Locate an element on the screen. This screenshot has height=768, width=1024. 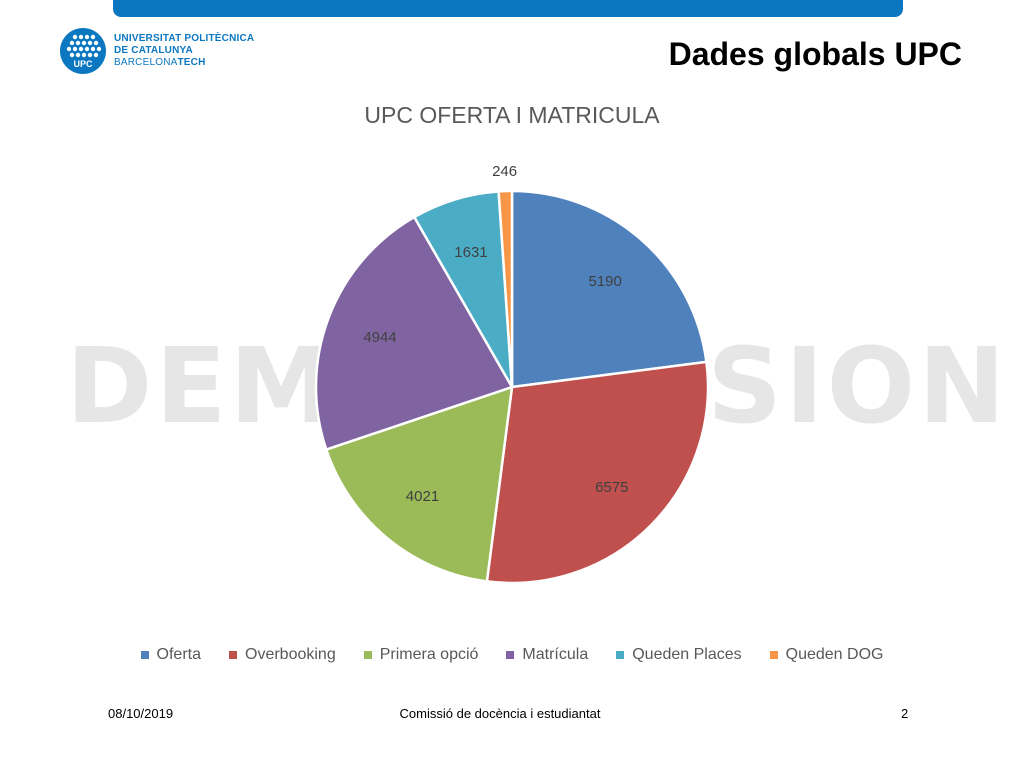
pie-slice-matr-cula is located at coordinates (414, 333).